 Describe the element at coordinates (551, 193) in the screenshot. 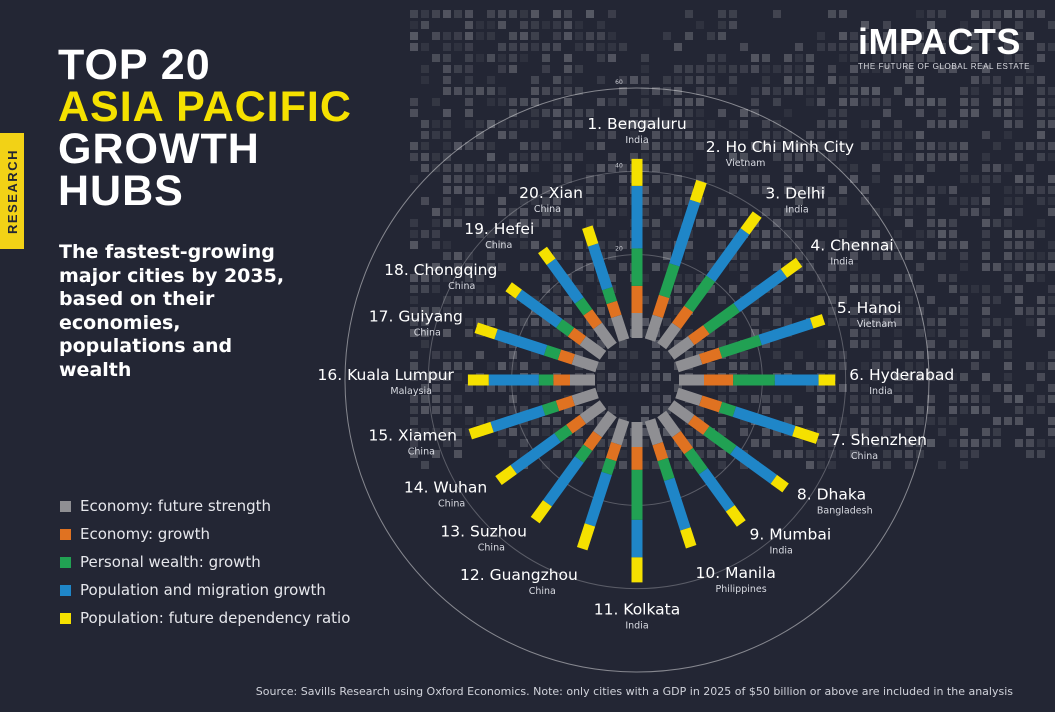

I see `city-label: 20. Xian` at that location.